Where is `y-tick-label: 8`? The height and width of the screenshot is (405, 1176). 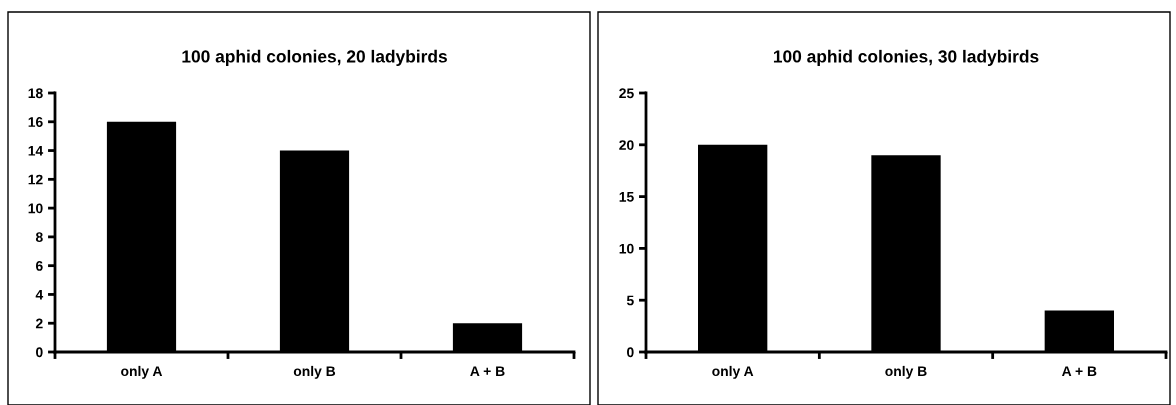
y-tick-label: 8 is located at coordinates (39, 237).